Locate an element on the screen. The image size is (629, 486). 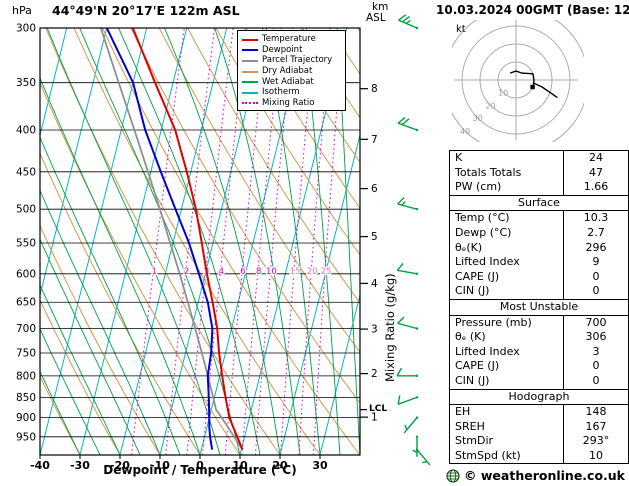
table-row-label: Totals Totals is located at coordinates (488, 172).